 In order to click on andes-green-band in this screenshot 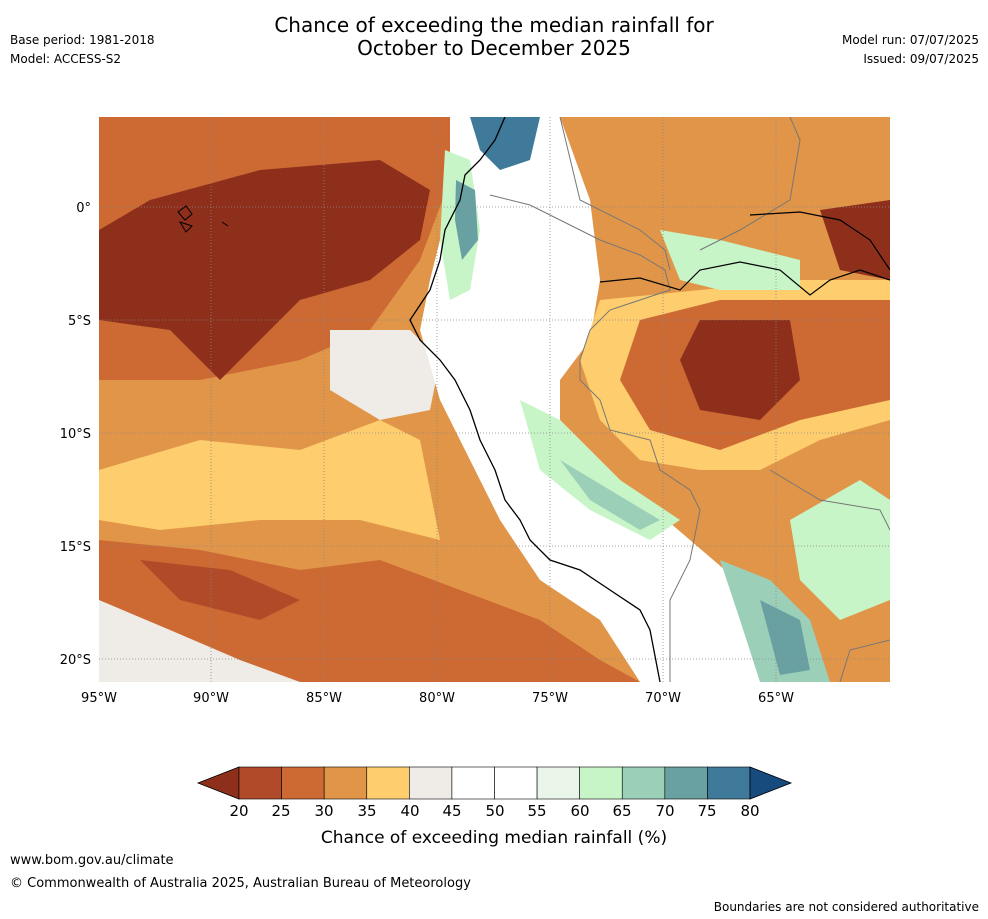, I will do `click(600, 470)`.